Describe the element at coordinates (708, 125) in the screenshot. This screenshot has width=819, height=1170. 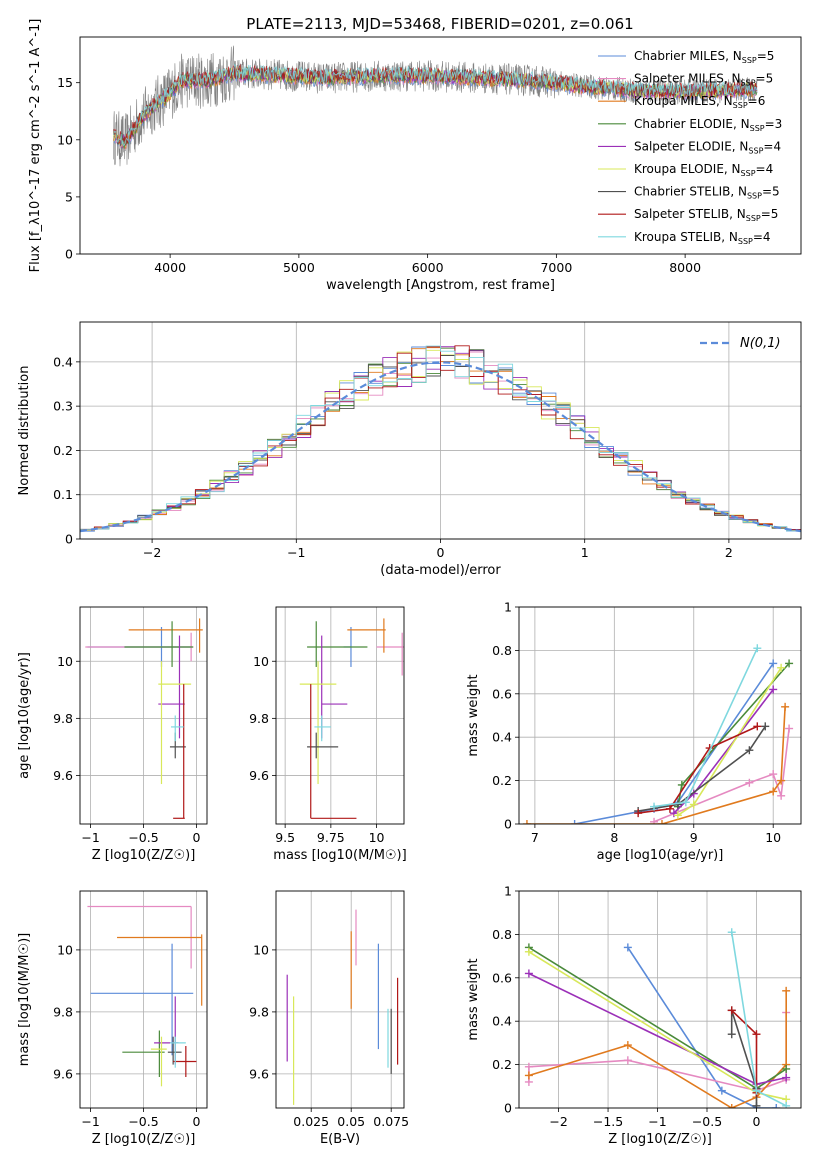
I see `legend-label: Chabrier ELODIE, NSSP=3` at that location.